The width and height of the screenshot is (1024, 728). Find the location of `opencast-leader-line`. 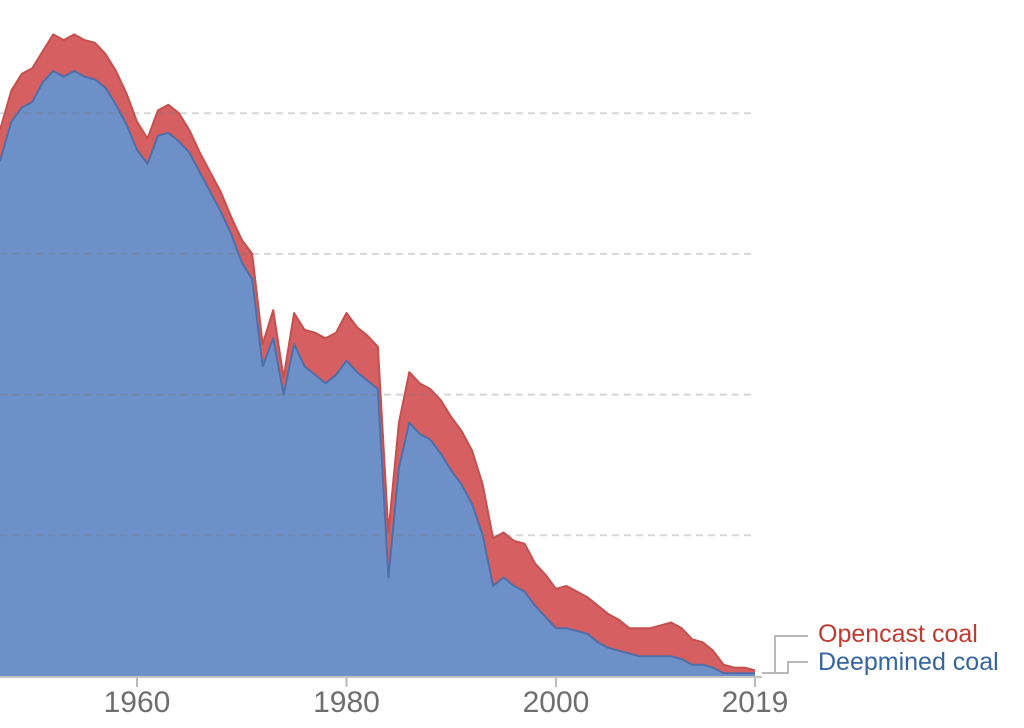

opencast-leader-line is located at coordinates (785, 654).